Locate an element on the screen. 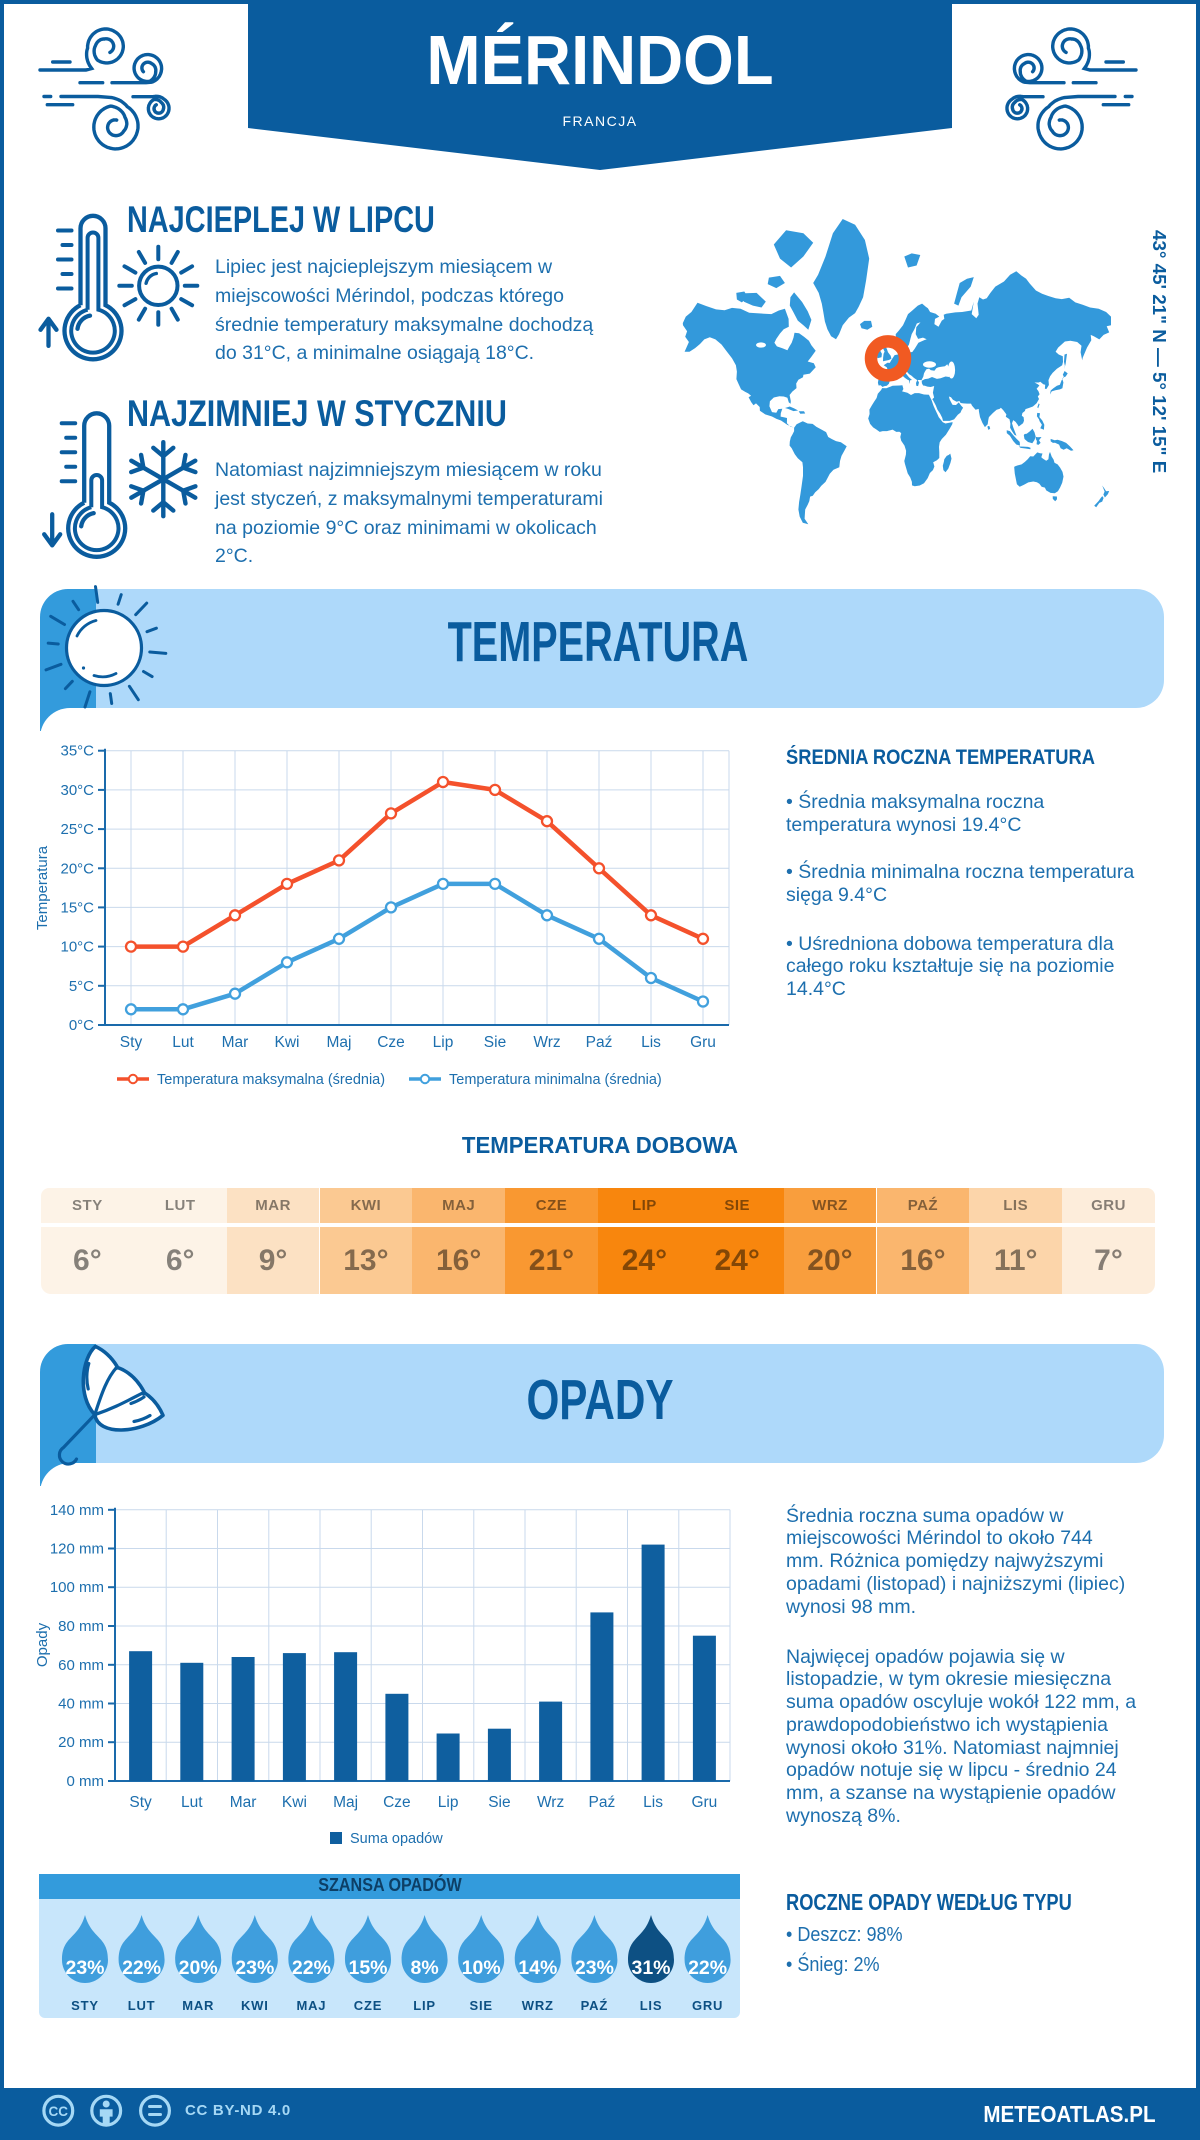 The height and width of the screenshot is (2140, 1200). svg-text:Temperatura minimalna (średnia: Temperatura minimalna (średnia) is located at coordinates (555, 1080).